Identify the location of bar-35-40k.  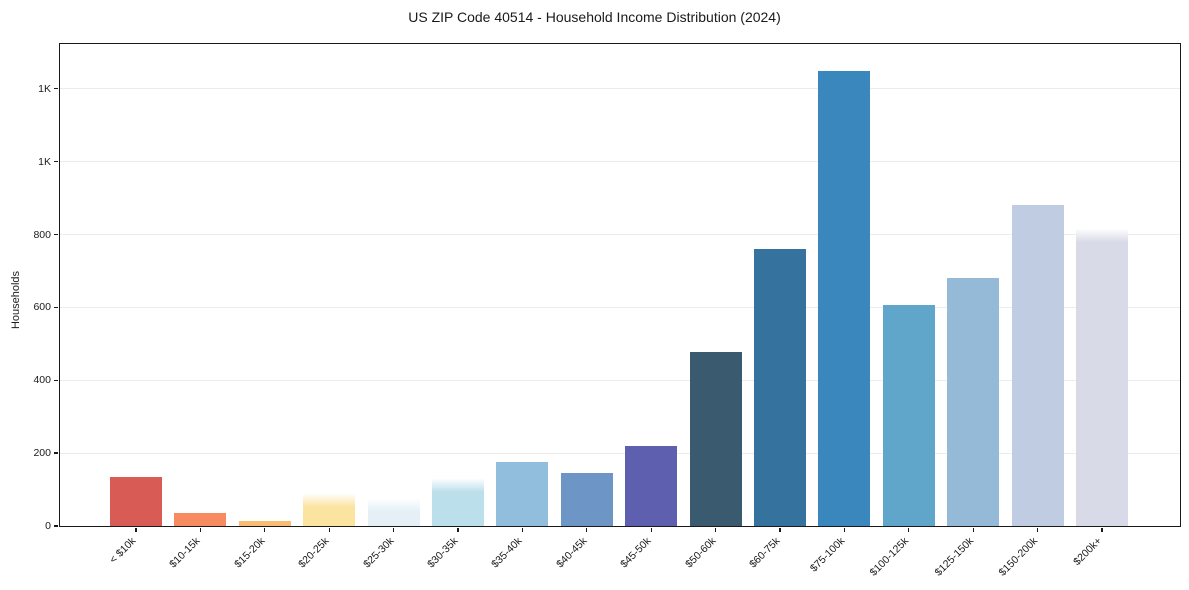
(522, 493).